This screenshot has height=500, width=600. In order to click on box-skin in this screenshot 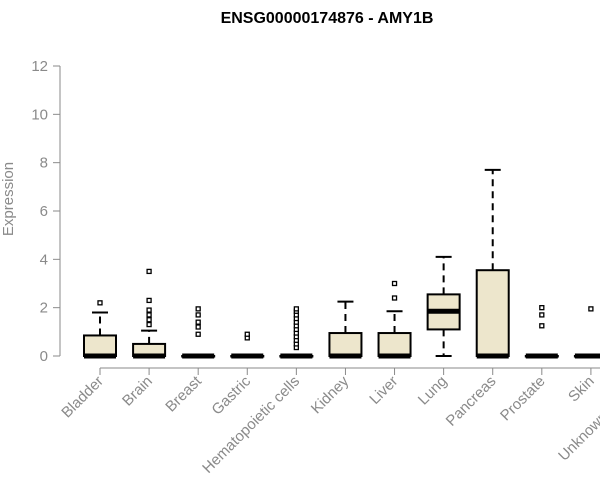, I will do `click(586, 332)`.